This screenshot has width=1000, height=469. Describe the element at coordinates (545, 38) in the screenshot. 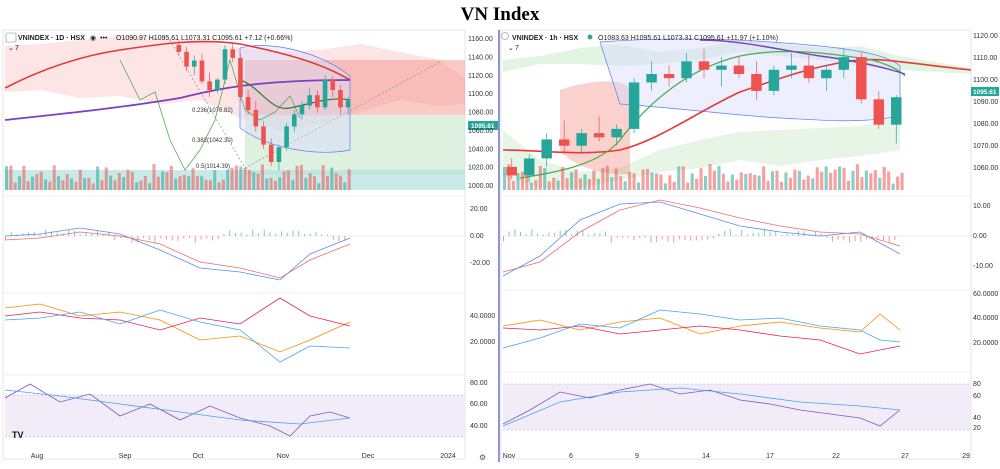

I see `right-symbol: VNINDEX · 1h · HSX` at that location.